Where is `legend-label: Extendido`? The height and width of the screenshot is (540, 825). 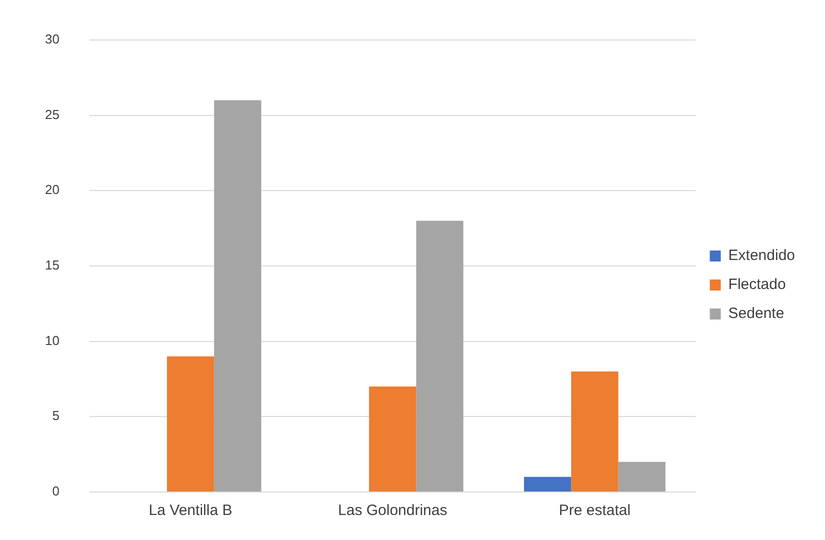 legend-label: Extendido is located at coordinates (761, 255).